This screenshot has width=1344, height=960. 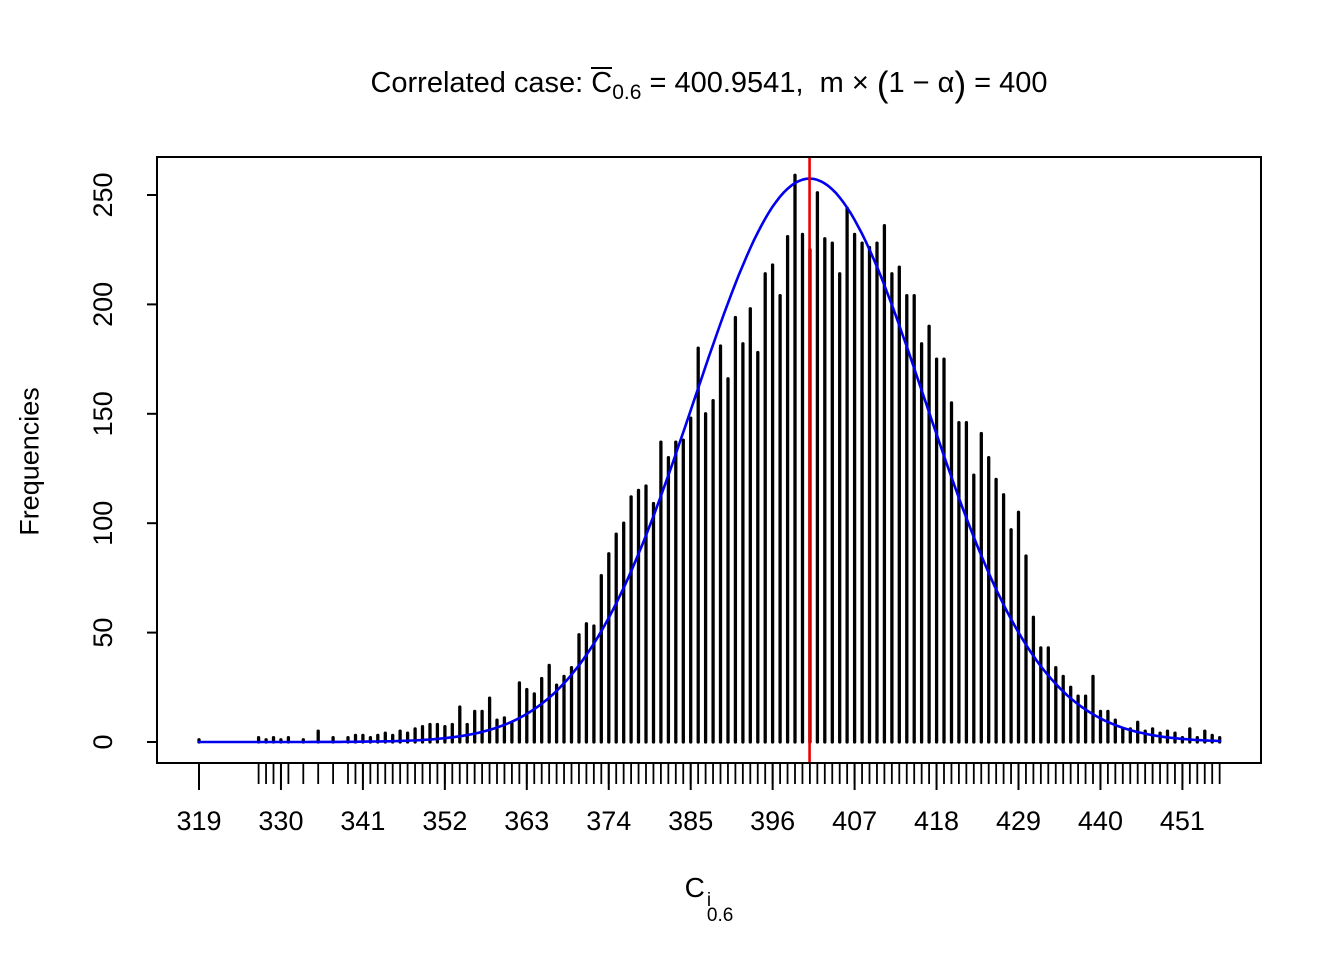 I want to click on x-axis-tick-label: 341, so click(x=362, y=821).